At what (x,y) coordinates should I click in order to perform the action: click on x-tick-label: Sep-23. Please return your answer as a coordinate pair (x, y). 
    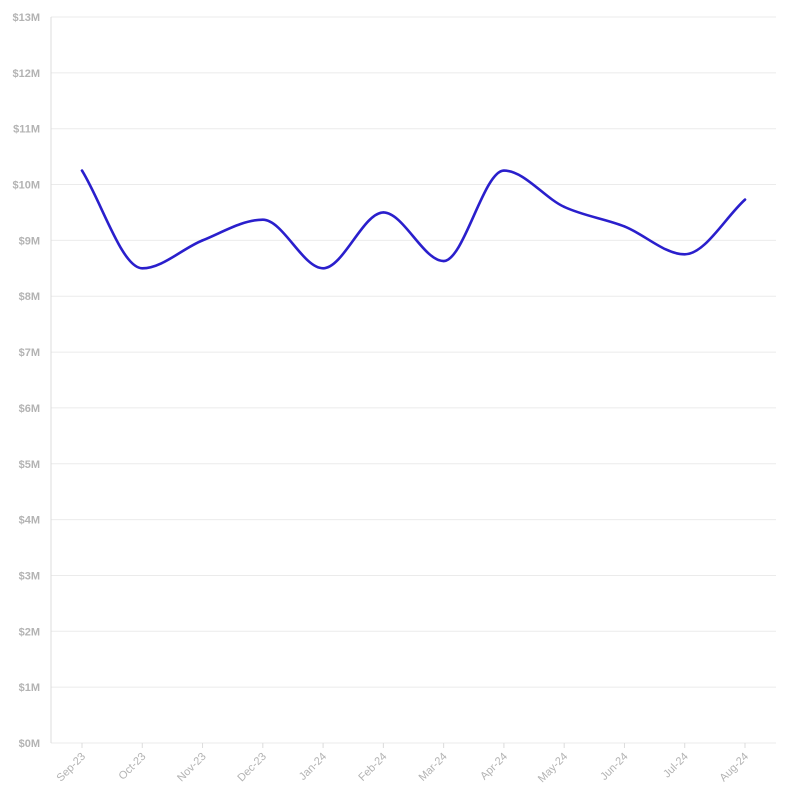
    Looking at the image, I should click on (72, 768).